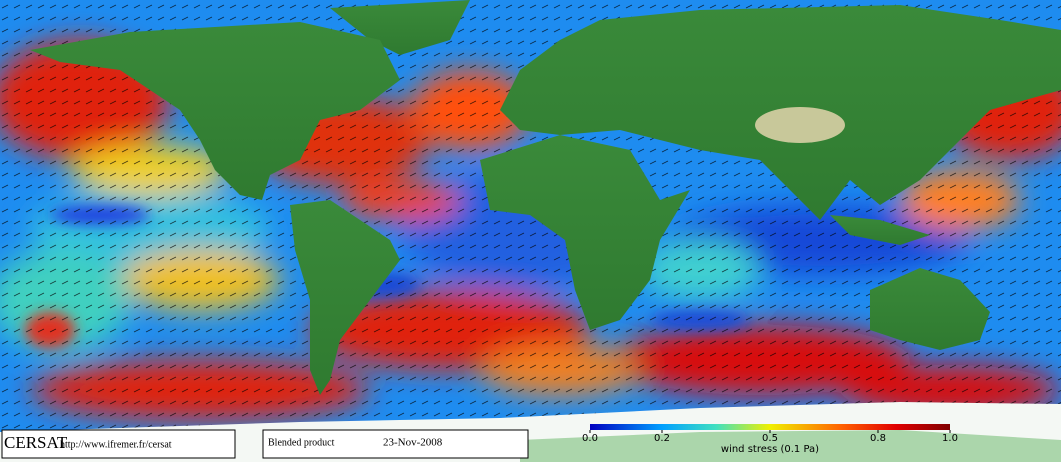 This screenshot has height=467, width=1061. I want to click on colorbar, so click(770, 427).